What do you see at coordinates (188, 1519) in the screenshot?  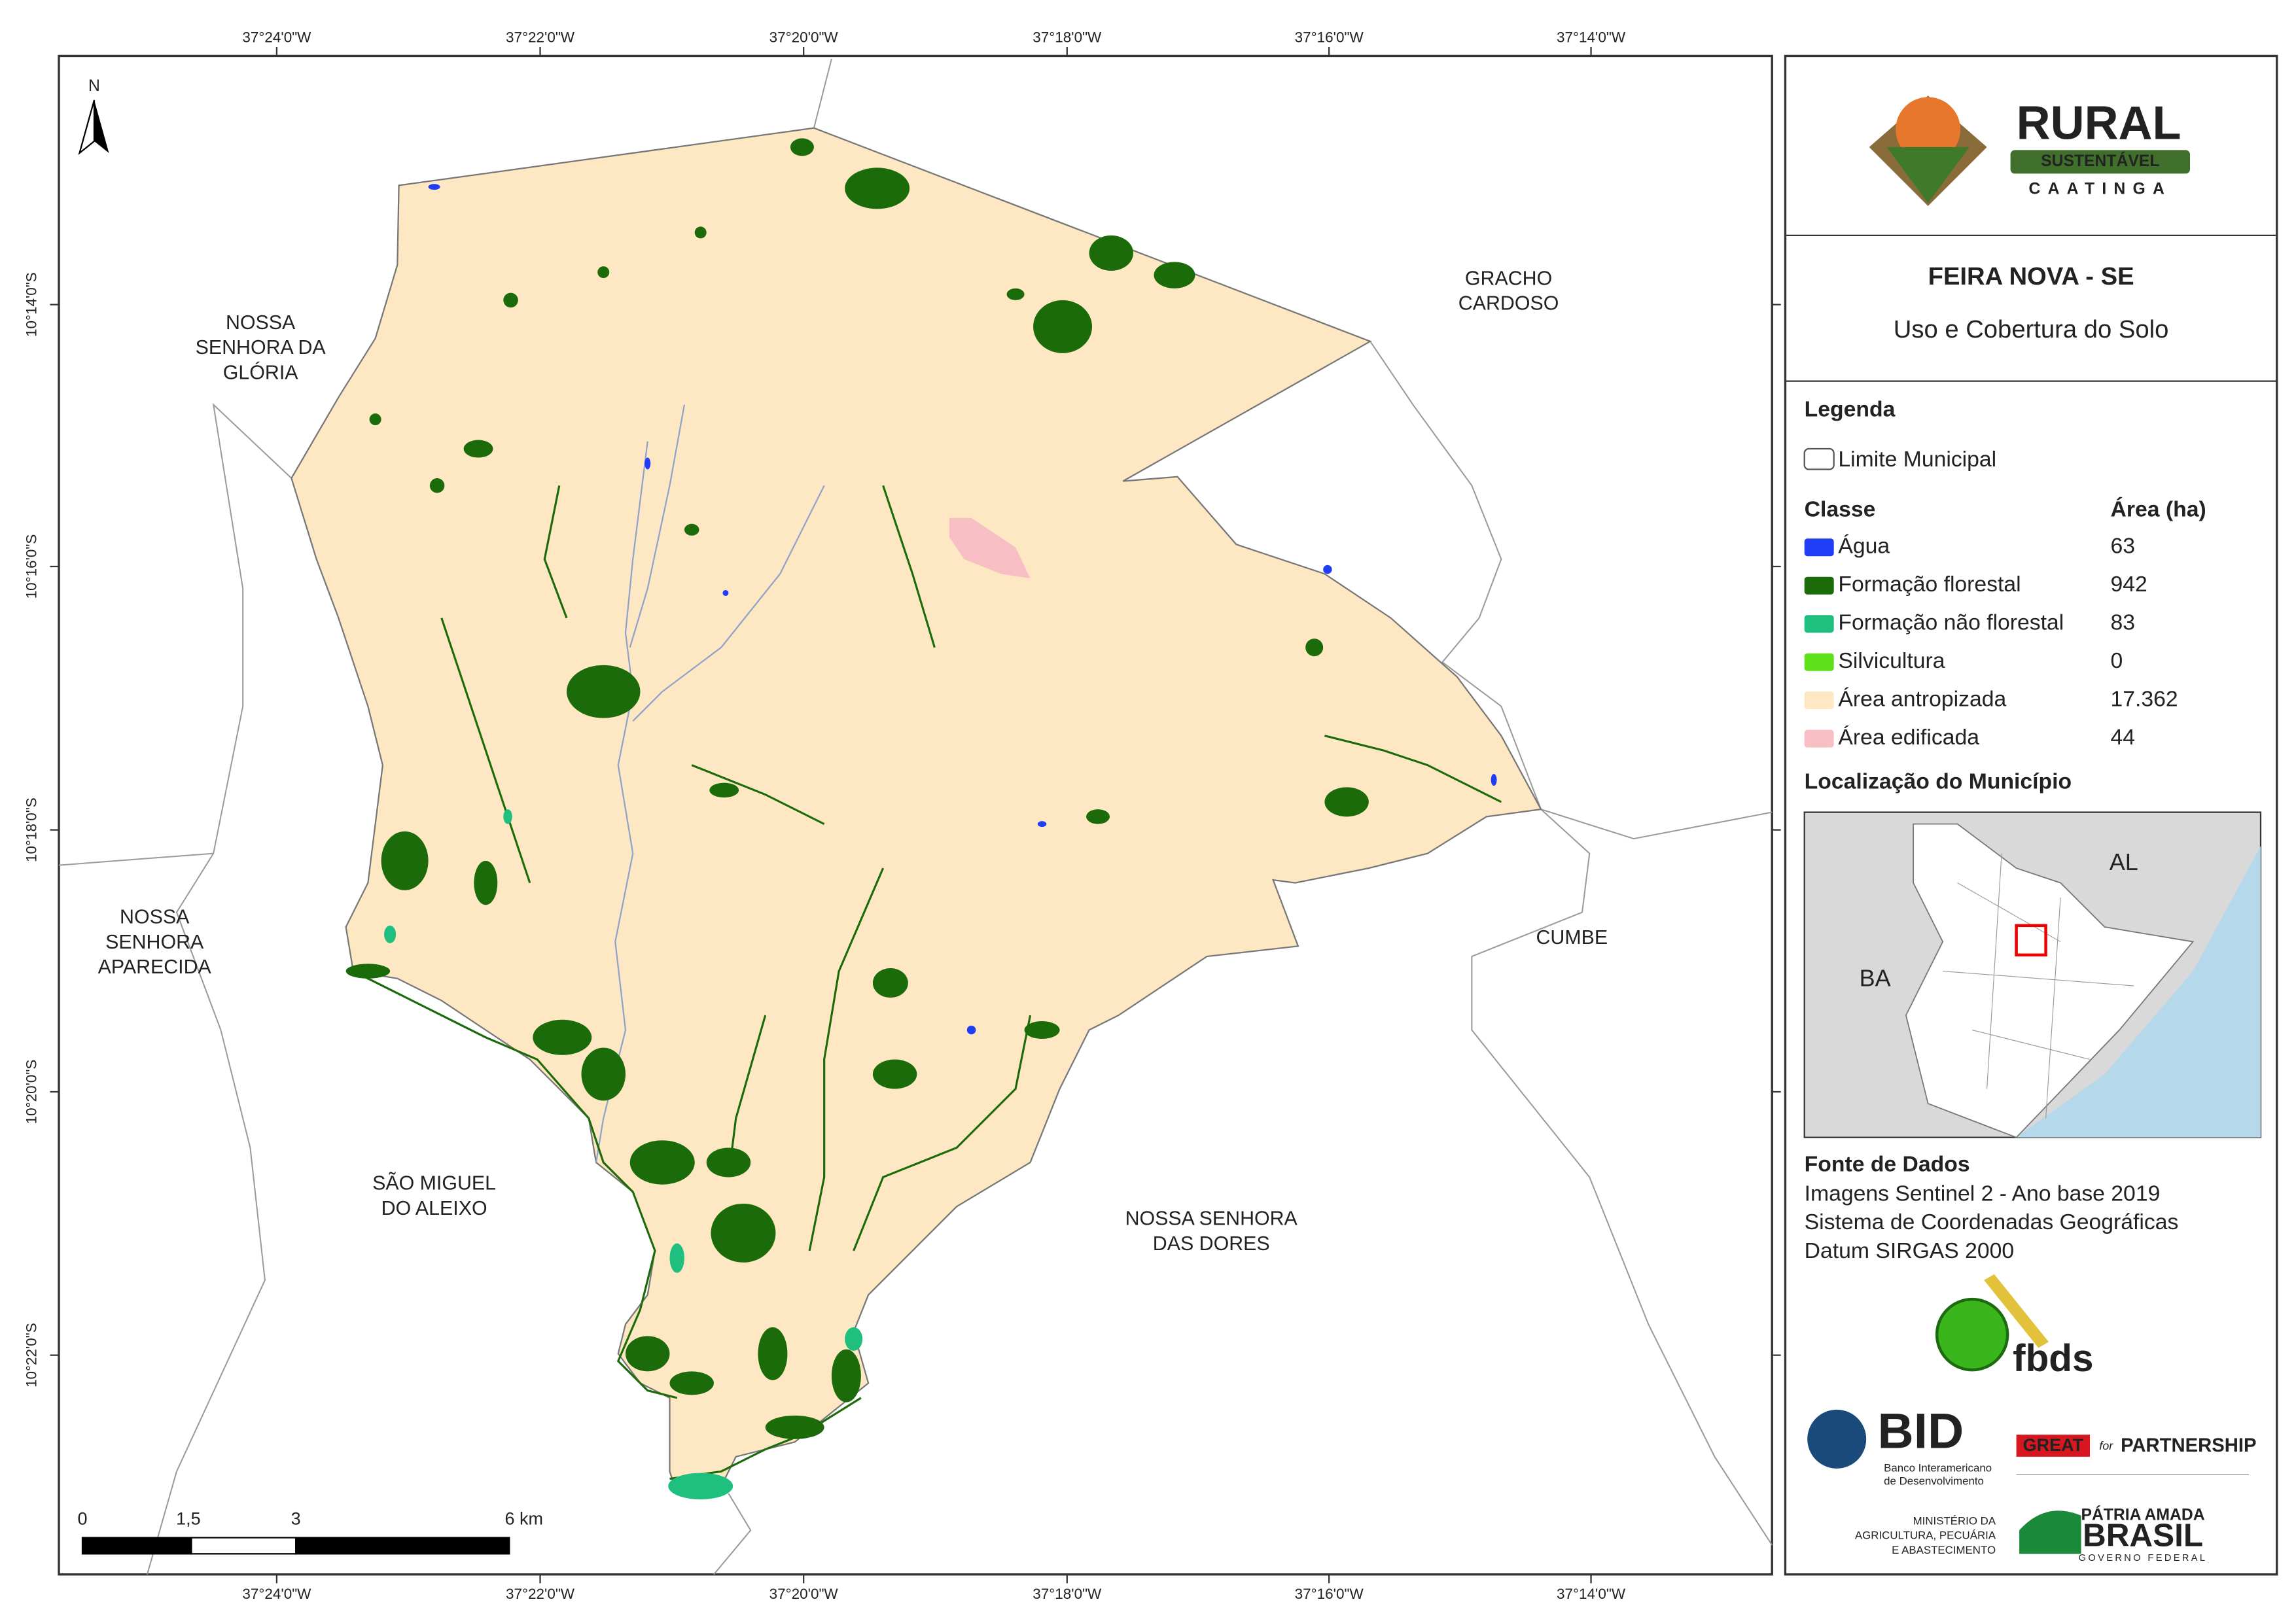 I see `scale-label: 1,5` at bounding box center [188, 1519].